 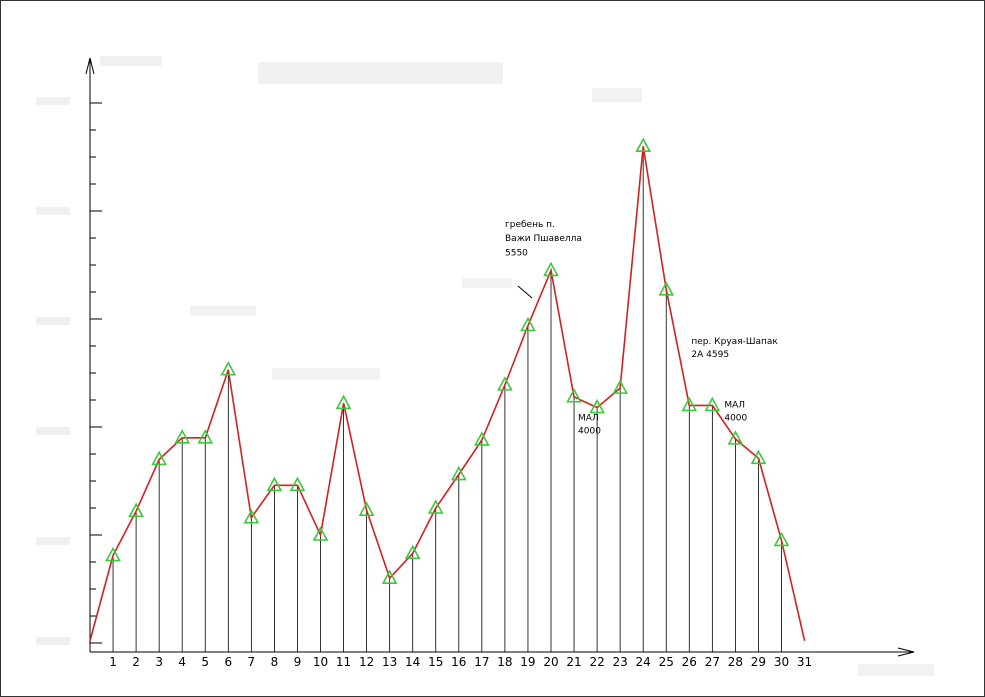 What do you see at coordinates (435, 662) in the screenshot?
I see `x-tick-label: 15` at bounding box center [435, 662].